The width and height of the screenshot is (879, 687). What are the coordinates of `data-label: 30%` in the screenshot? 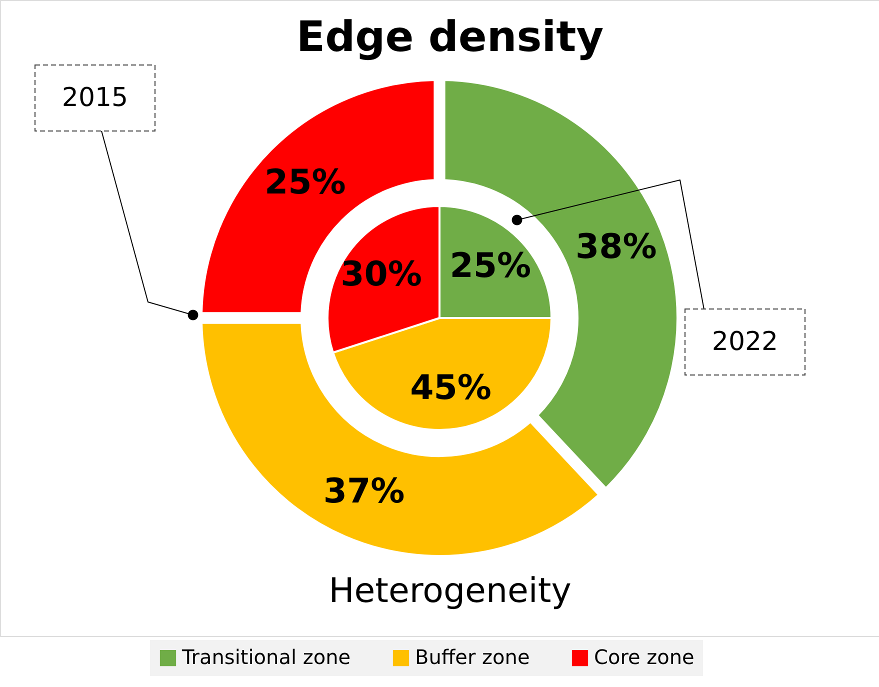 It's located at (381, 274).